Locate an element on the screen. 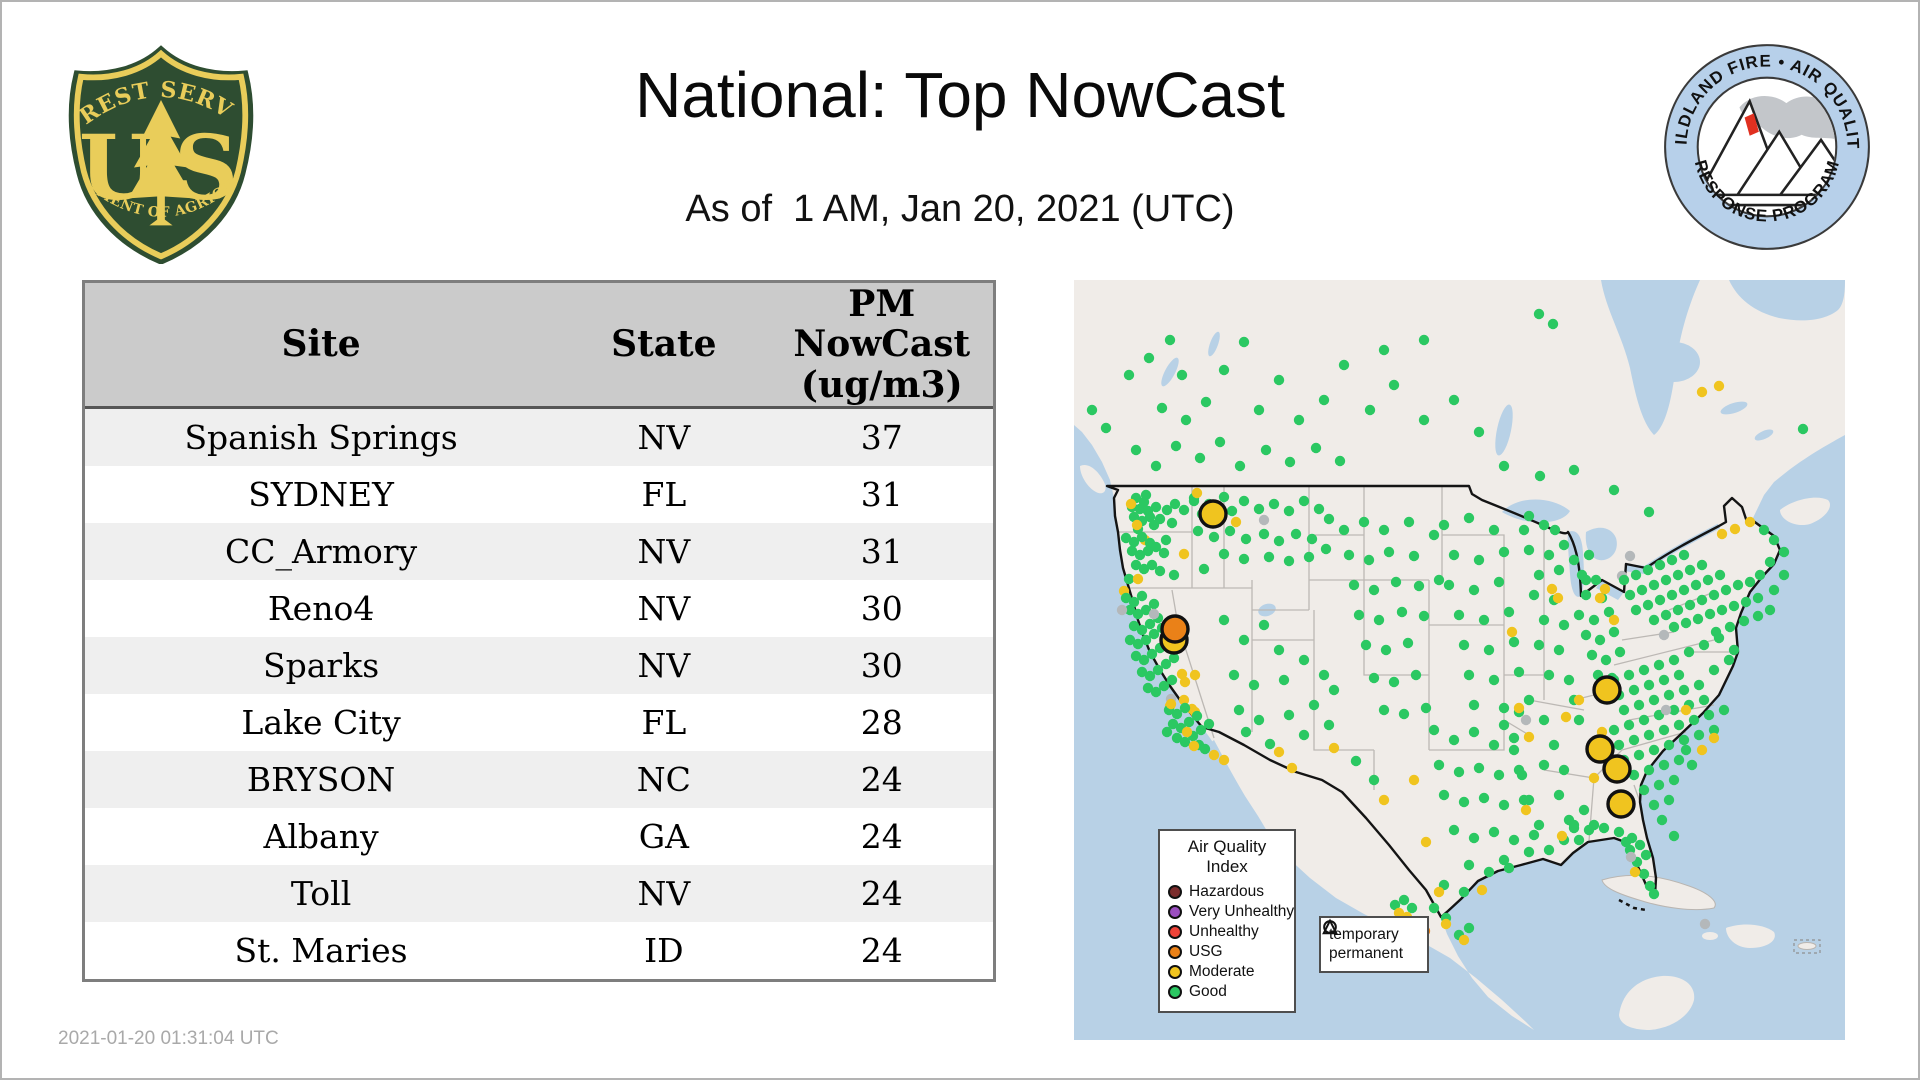  cell-pm-value: 24 is located at coordinates (881, 893).